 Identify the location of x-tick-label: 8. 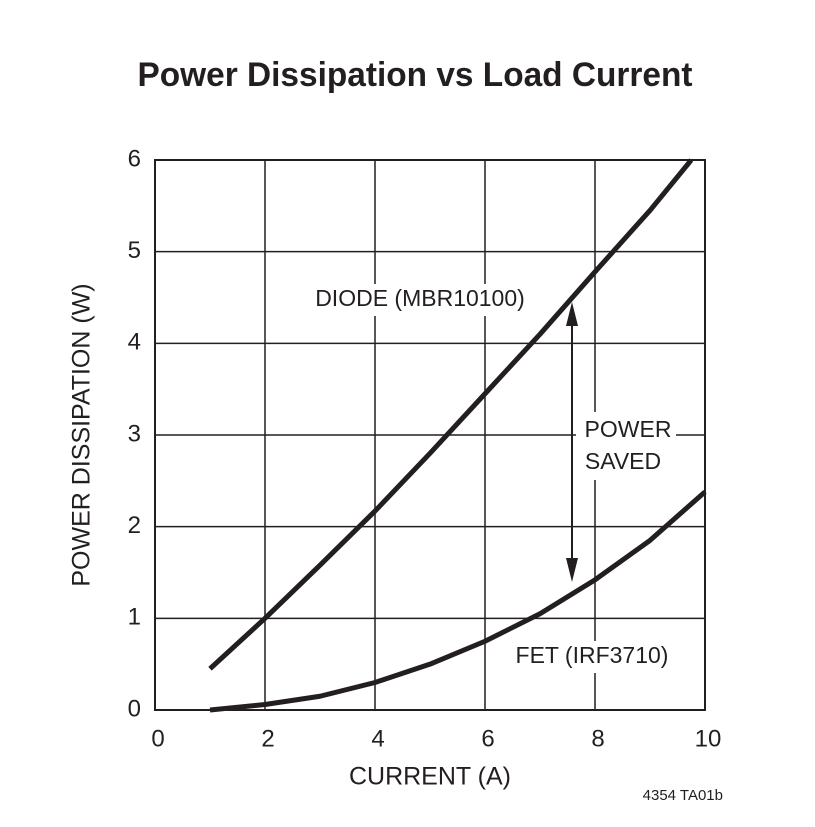
(597, 738).